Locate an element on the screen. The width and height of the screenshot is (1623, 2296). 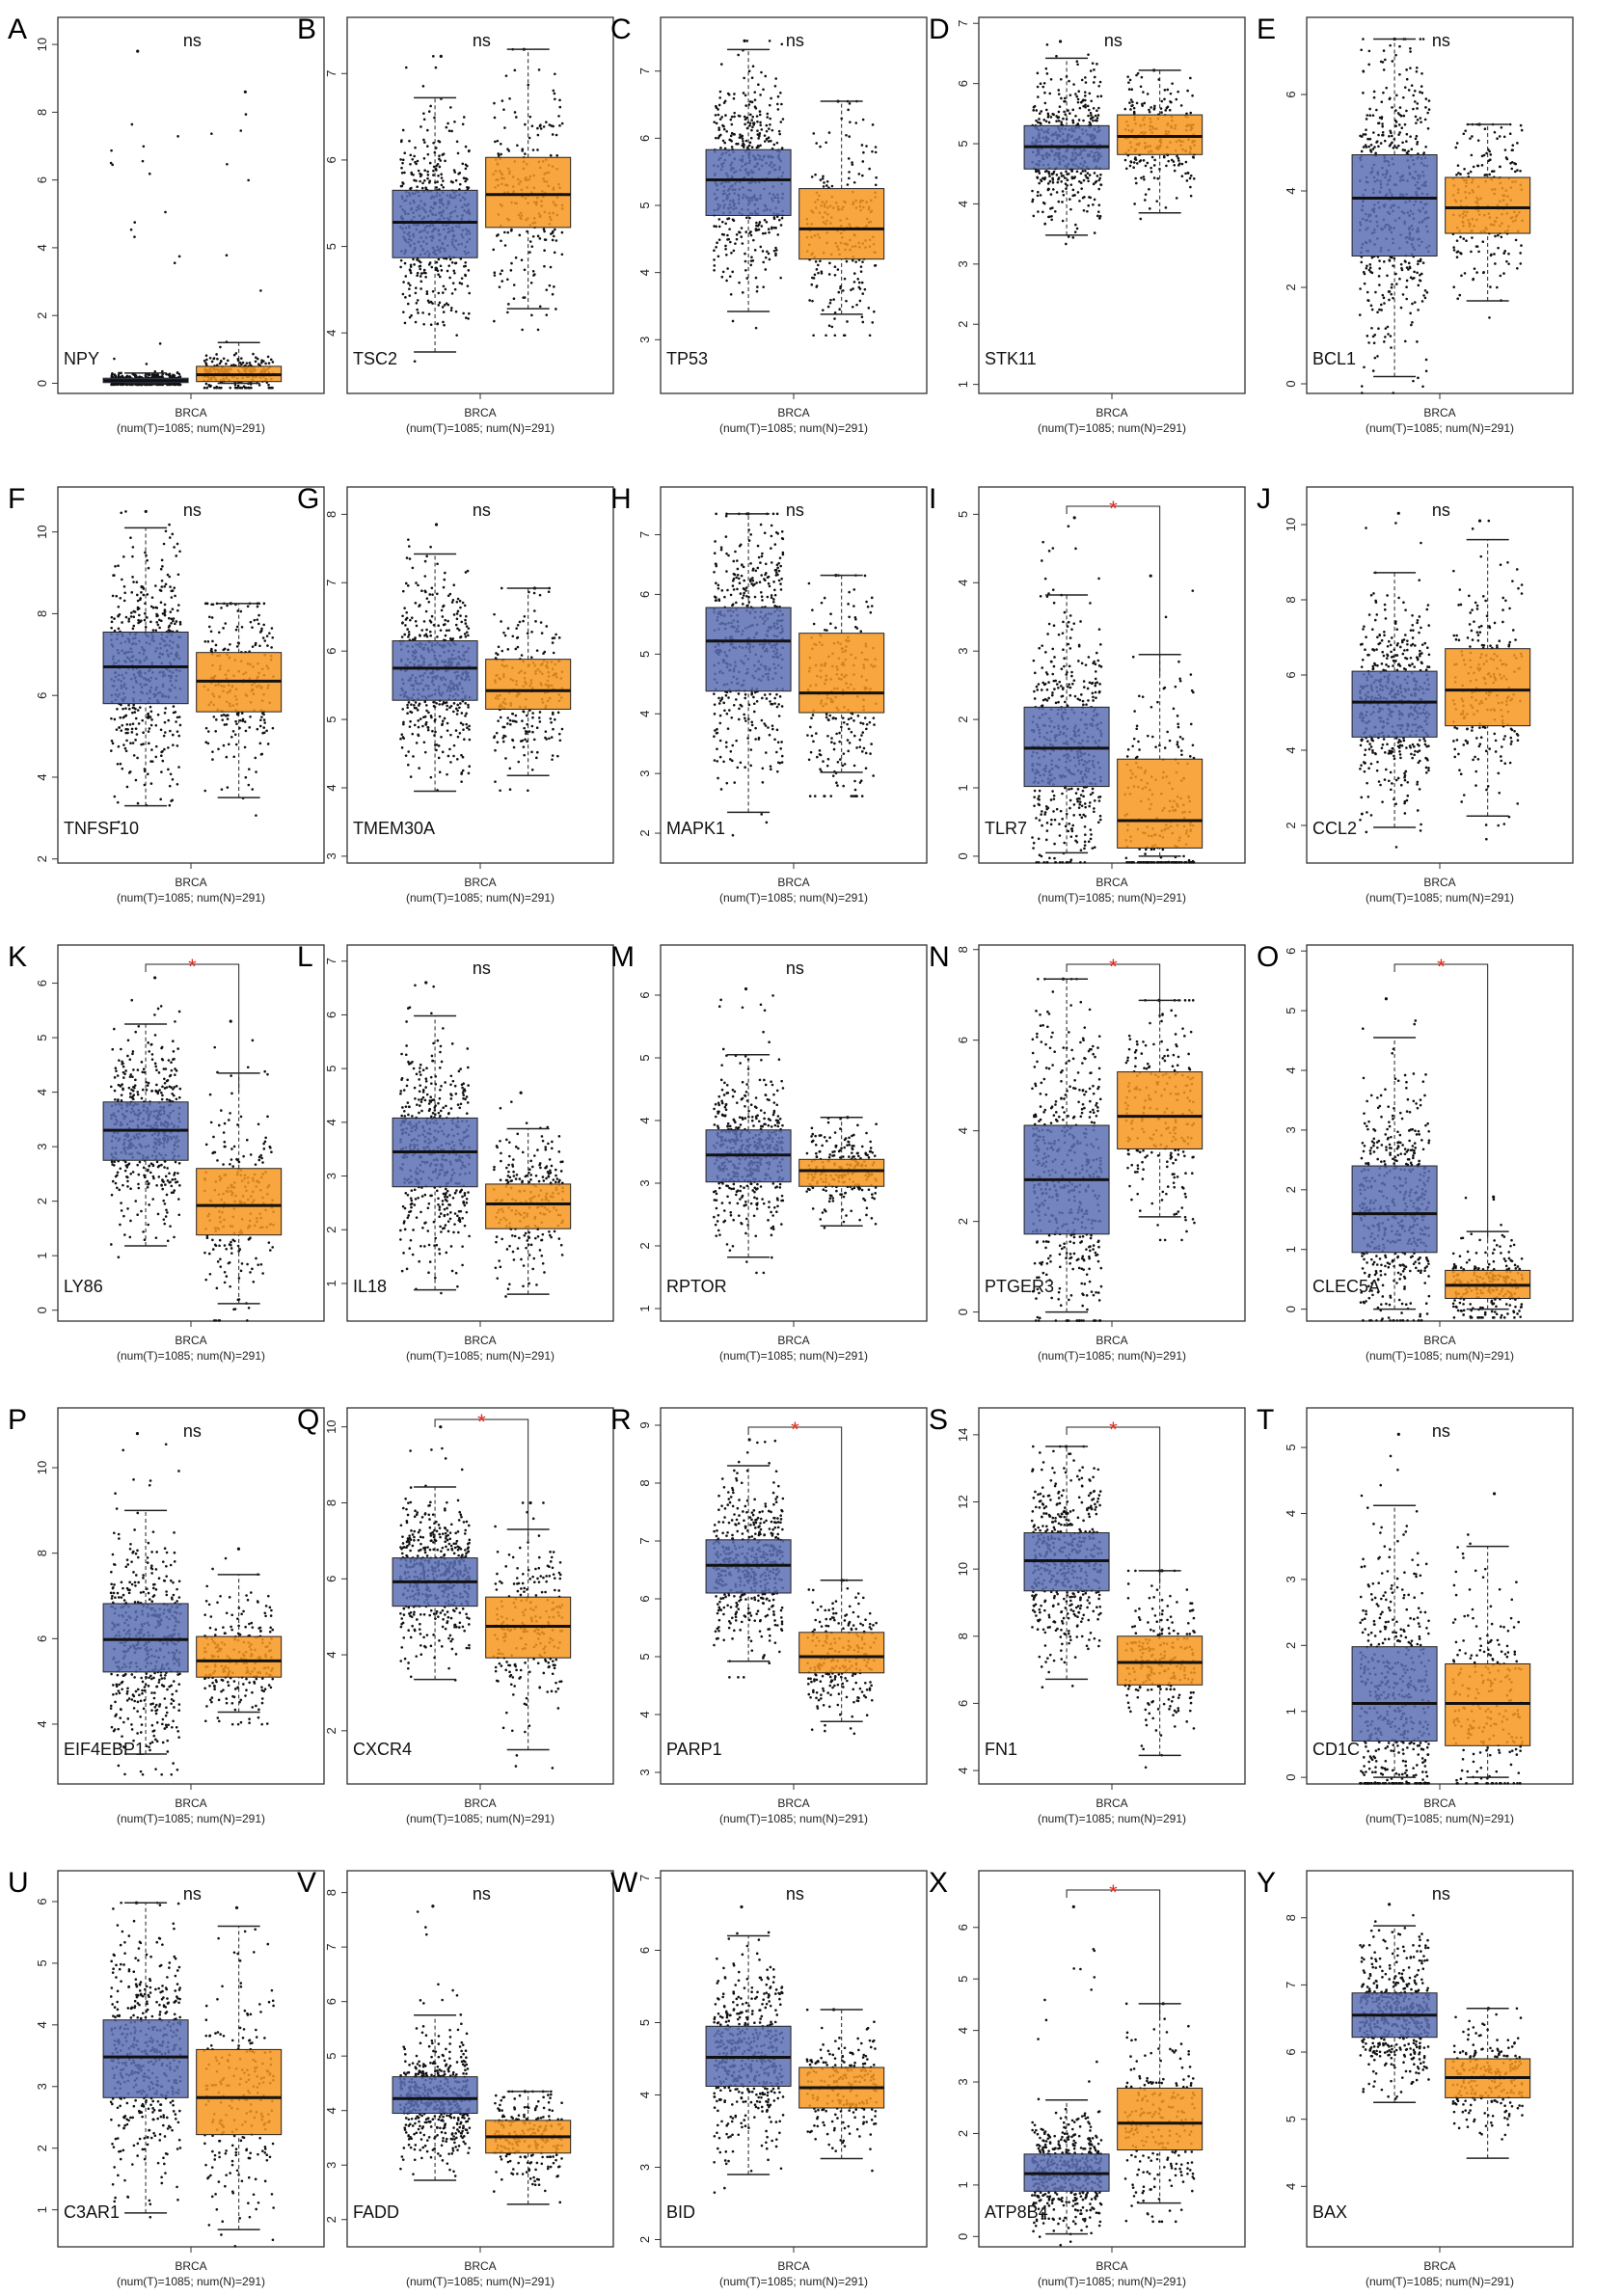
panel-letter: G is located at coordinates (308, 499).